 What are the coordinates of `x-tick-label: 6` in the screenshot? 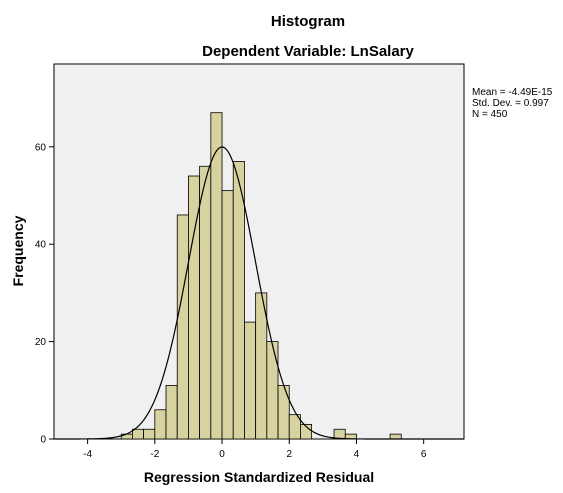 It's located at (424, 454).